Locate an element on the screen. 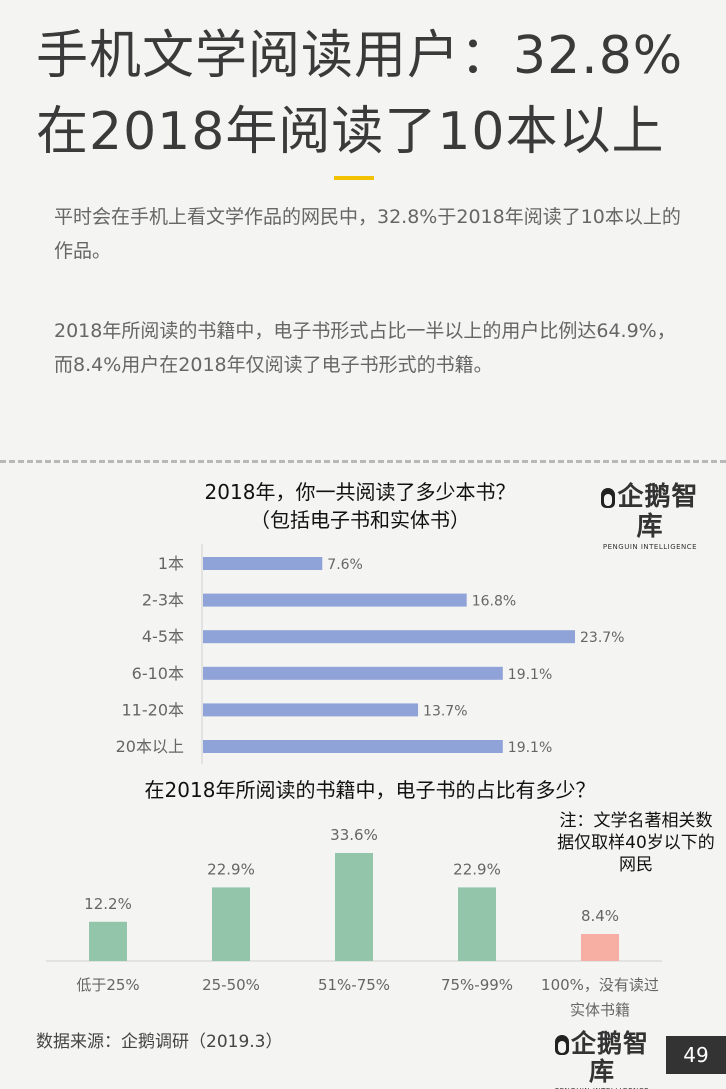 The height and width of the screenshot is (1089, 726). chart2-value-label: 8.4% is located at coordinates (600, 916).